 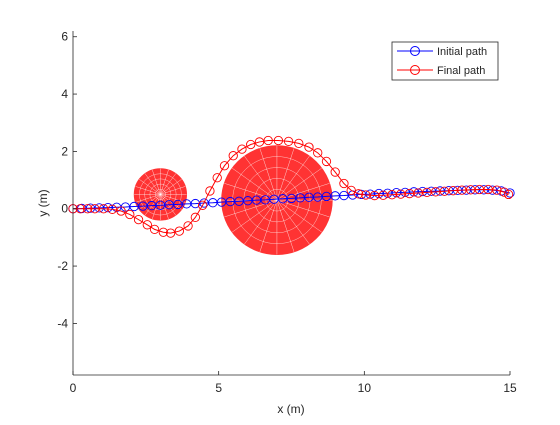 I want to click on legend-box, so click(x=445, y=61).